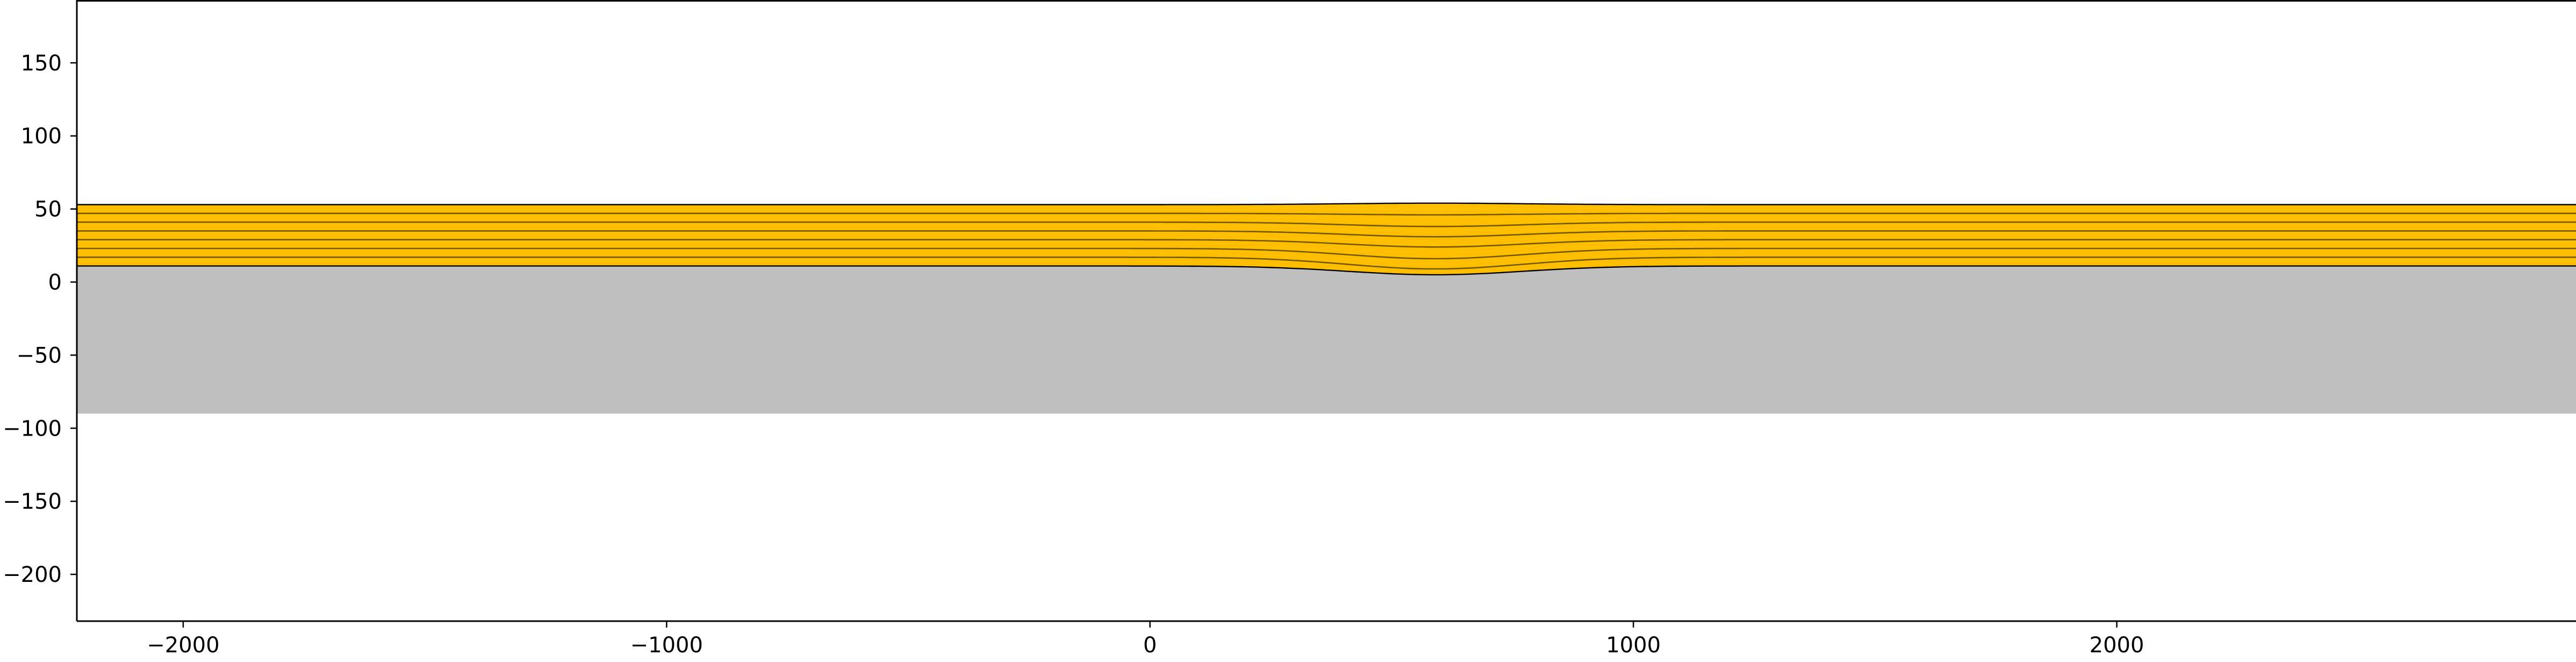 Image resolution: width=2576 pixels, height=662 pixels. Describe the element at coordinates (1633, 645) in the screenshot. I see `x-tick-label: 1000` at that location.